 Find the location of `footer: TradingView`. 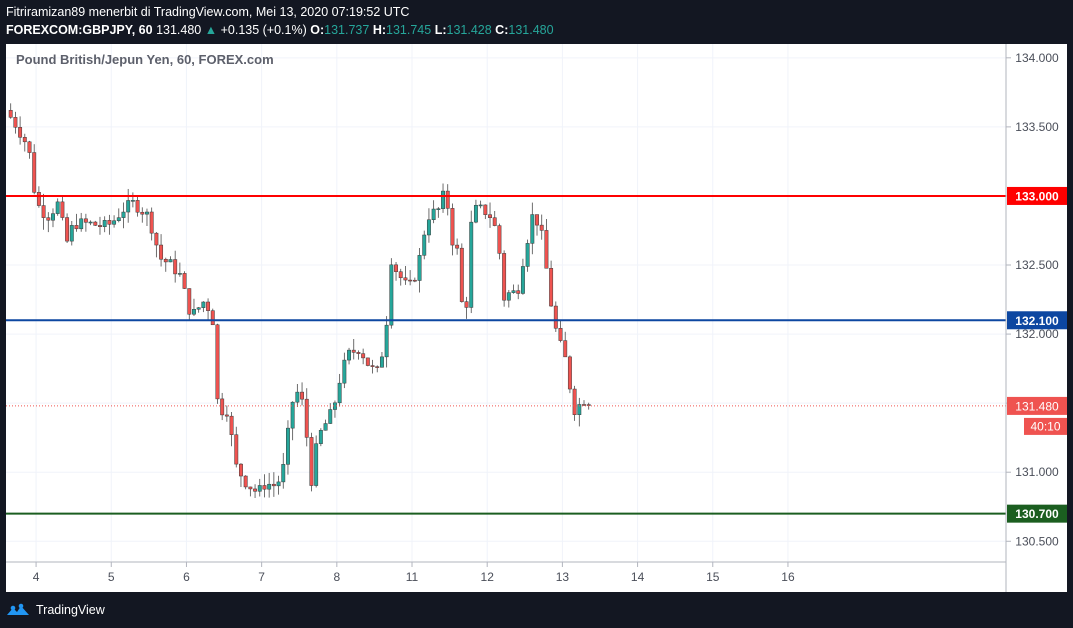

footer: TradingView is located at coordinates (55, 610).